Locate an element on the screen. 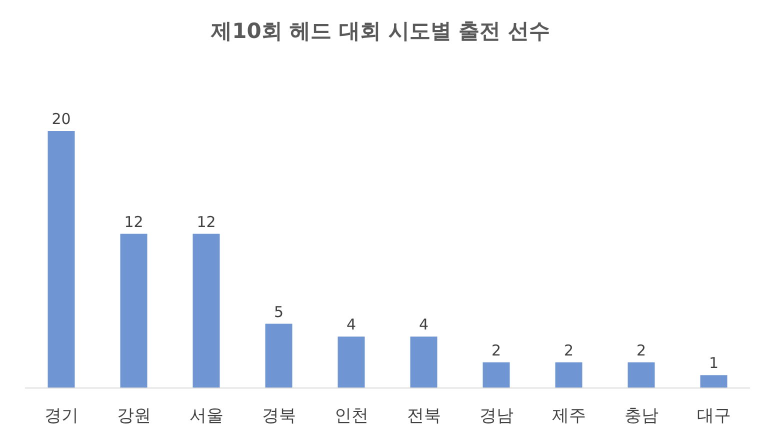 This screenshot has height=440, width=761. x-tick-label: 인천 is located at coordinates (351, 416).